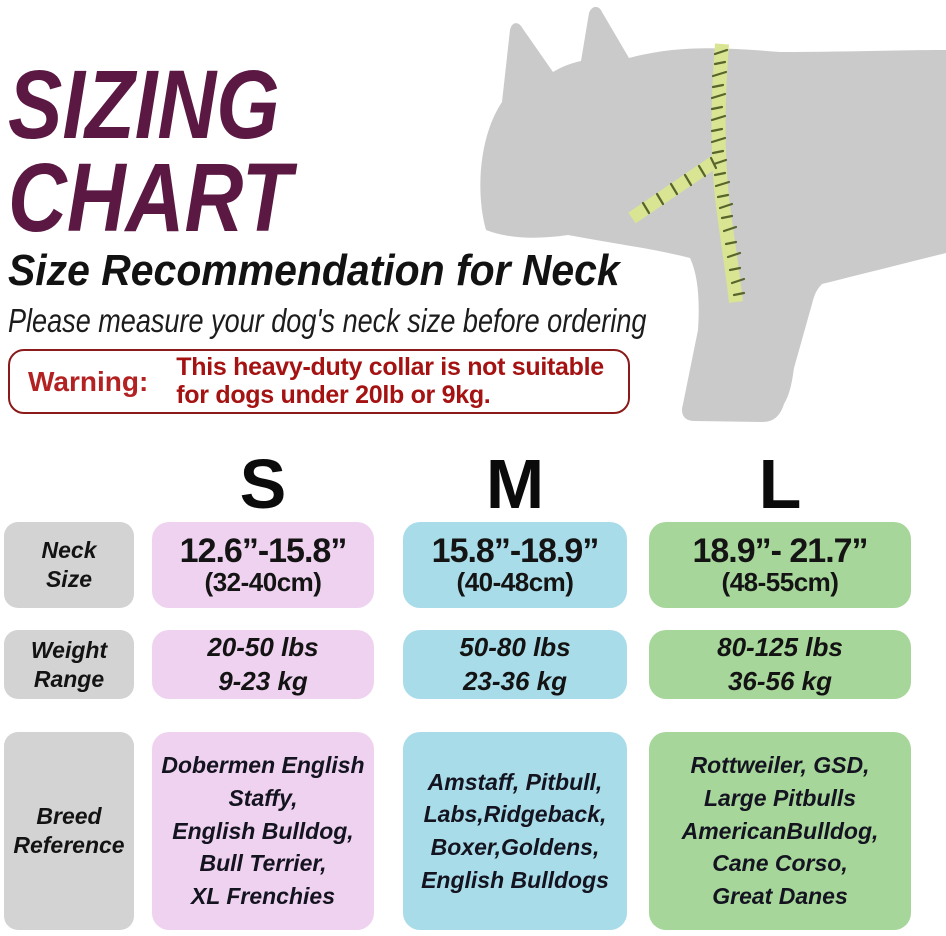 The width and height of the screenshot is (946, 936). I want to click on row-label-breed-reference: Breed Reference, so click(69, 831).